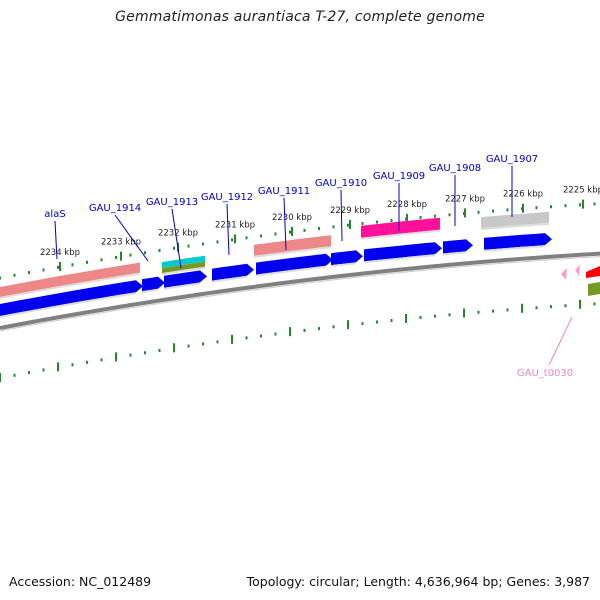  I want to click on genome-backbone, so click(300, 291).